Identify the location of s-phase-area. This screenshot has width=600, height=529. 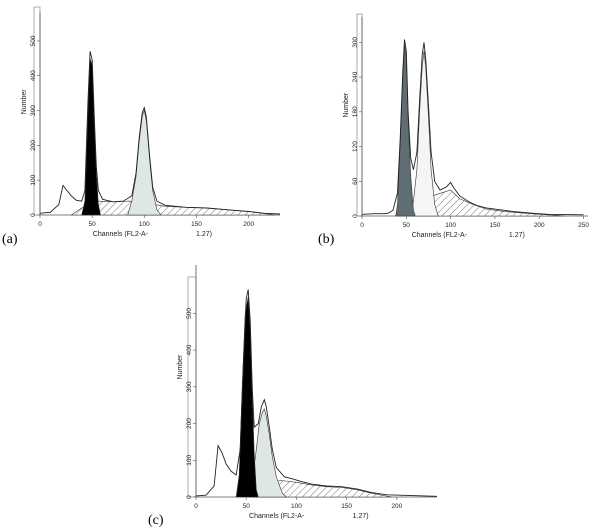
(172, 208).